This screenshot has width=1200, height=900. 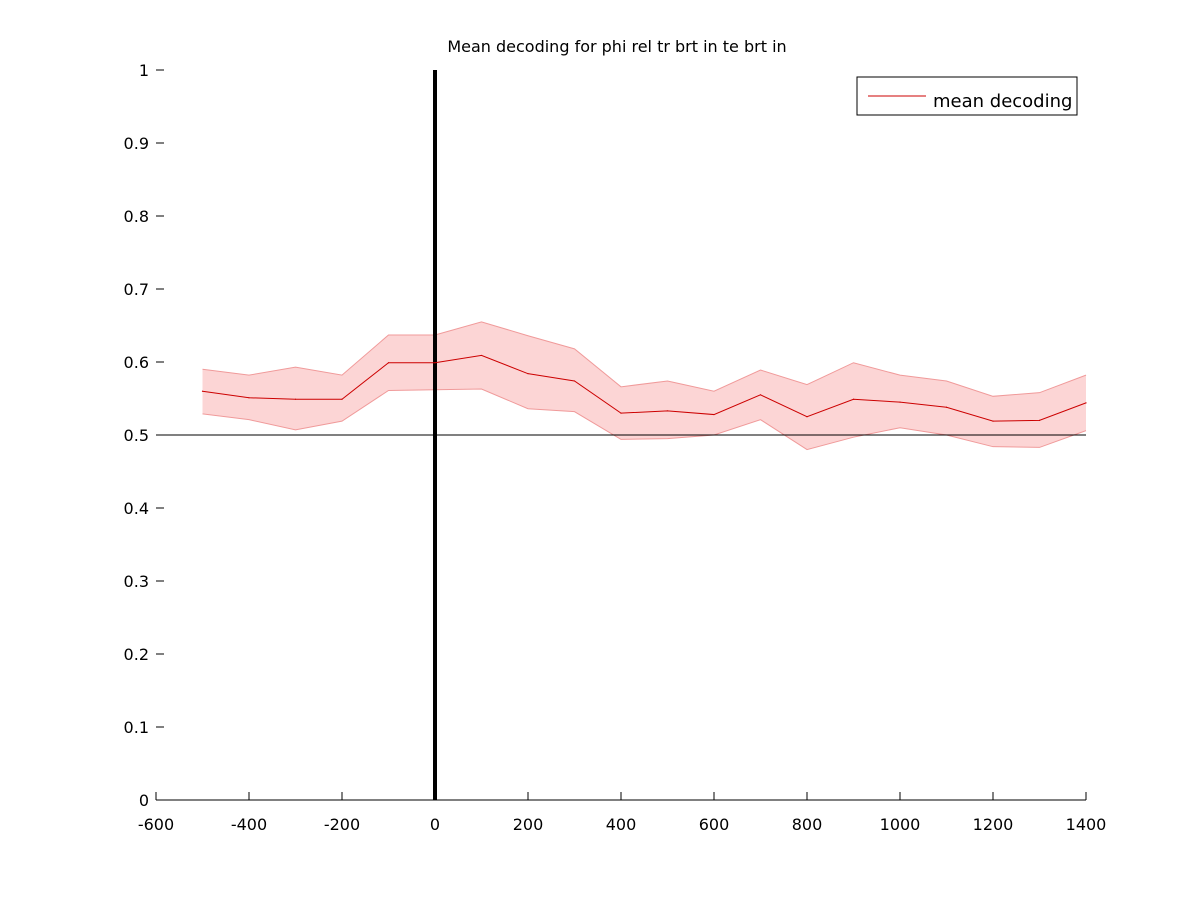 I want to click on x-tick-label: -200, so click(x=342, y=824).